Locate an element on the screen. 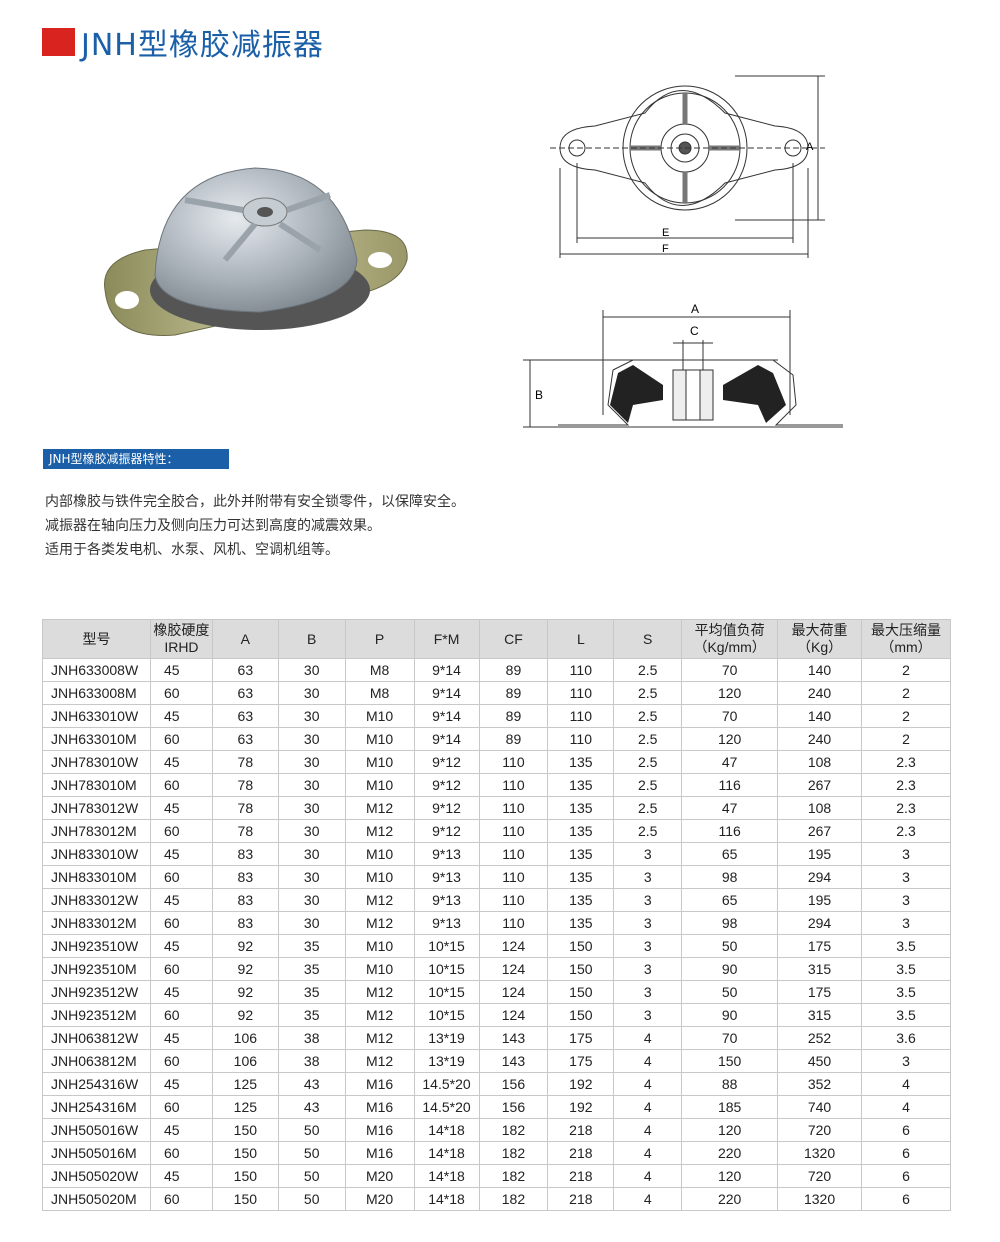 This screenshot has height=1242, width=1000. model-cell: JNH505016W is located at coordinates (96, 1130).